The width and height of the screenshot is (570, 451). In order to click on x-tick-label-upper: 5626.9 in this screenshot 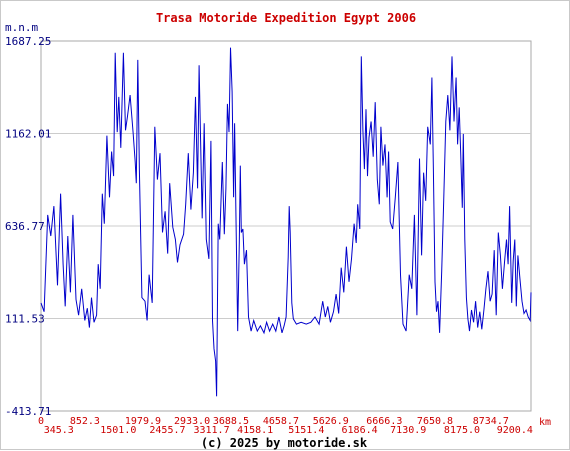, I will do `click(331, 421)`.